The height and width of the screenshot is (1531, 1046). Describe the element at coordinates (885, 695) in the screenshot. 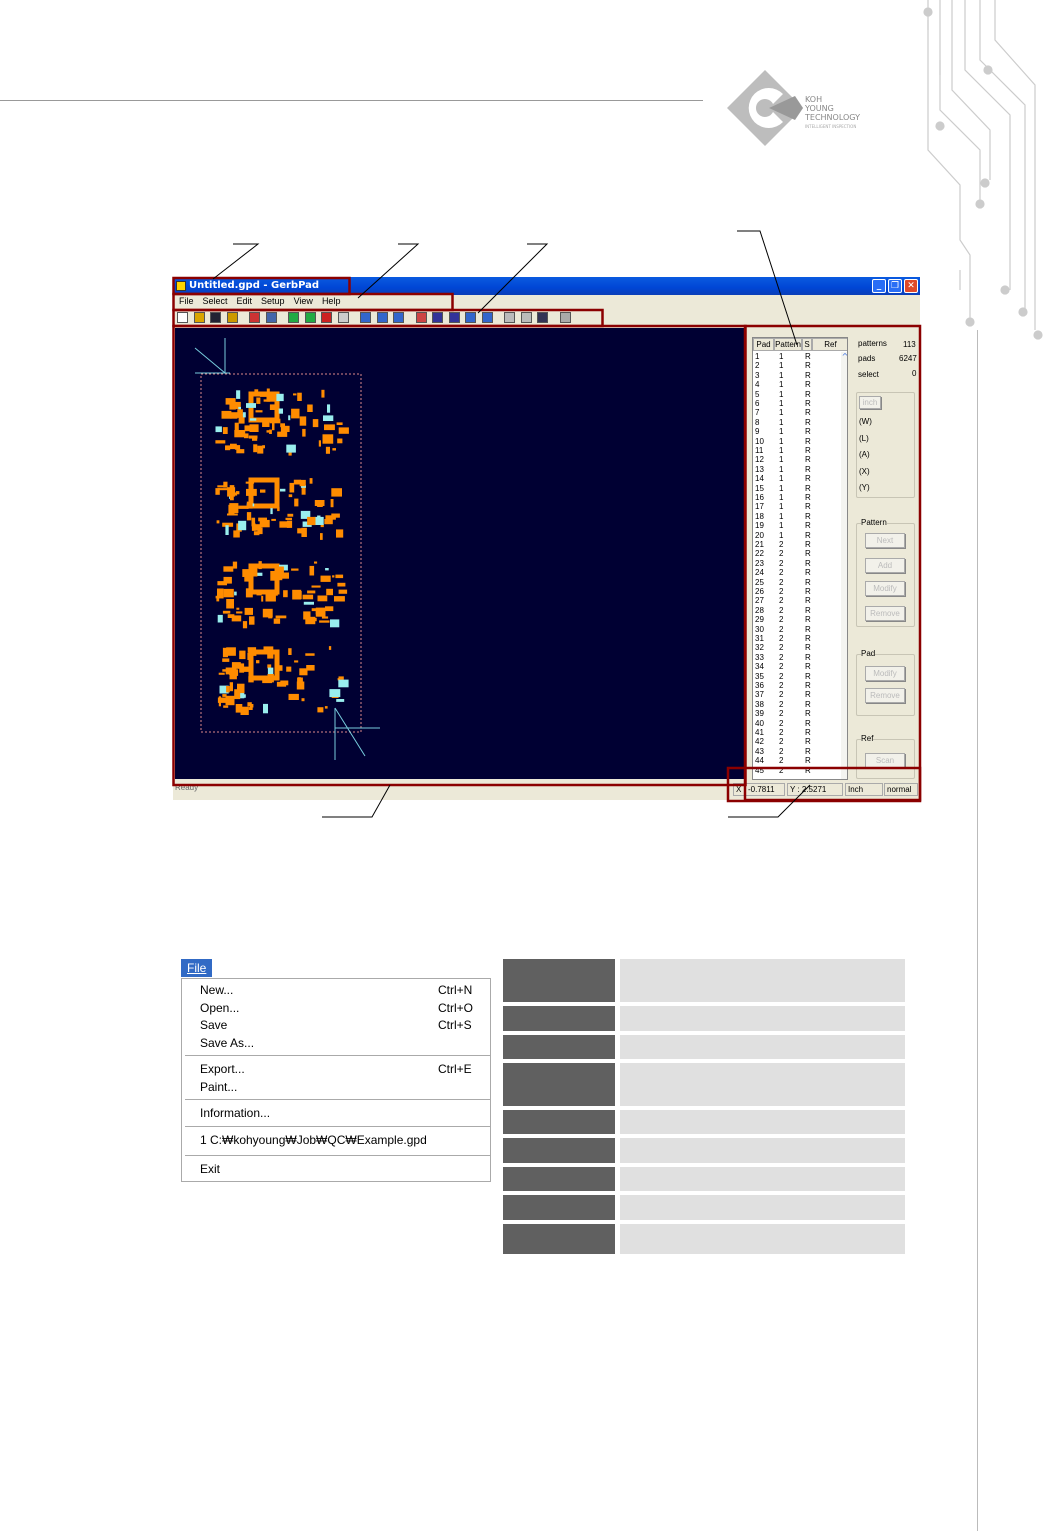

I see `pad-remove-button: Remove` at that location.